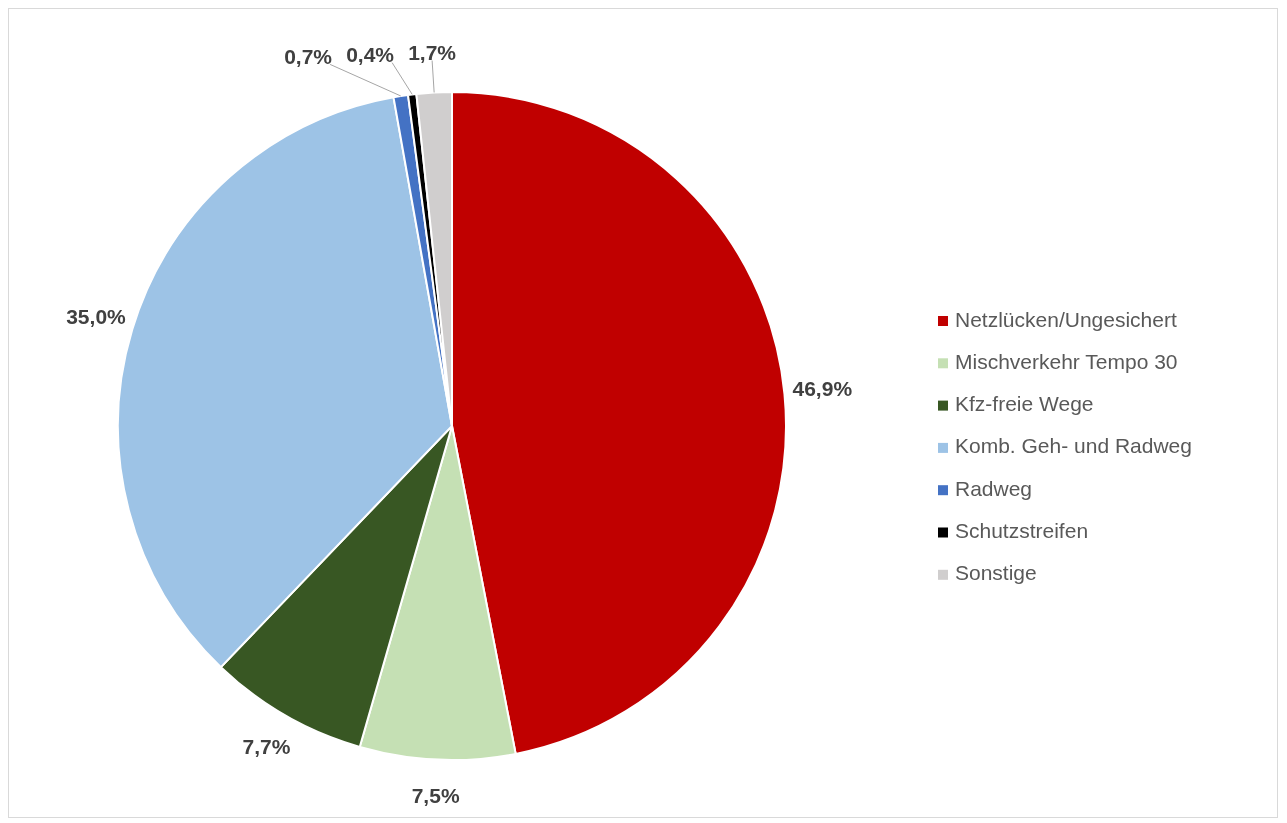 The height and width of the screenshot is (823, 1287). I want to click on legend-label: Komb. Geh- und Radweg, so click(1073, 446).